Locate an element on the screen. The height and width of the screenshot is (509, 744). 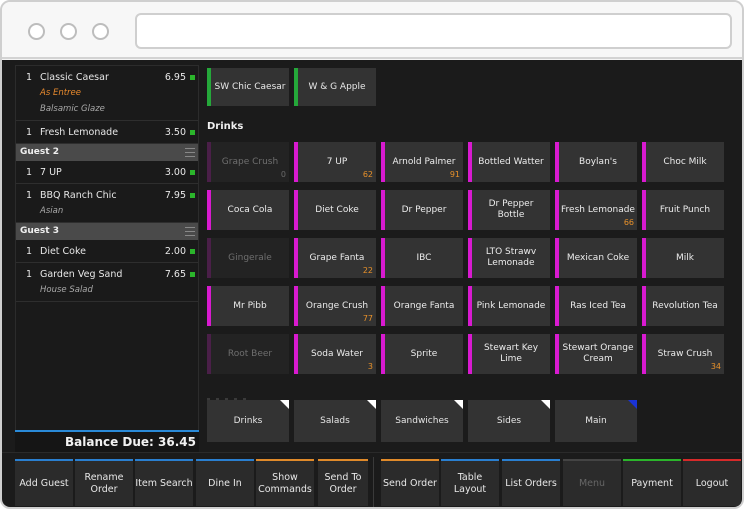
sent-status-icon is located at coordinates (192, 195).